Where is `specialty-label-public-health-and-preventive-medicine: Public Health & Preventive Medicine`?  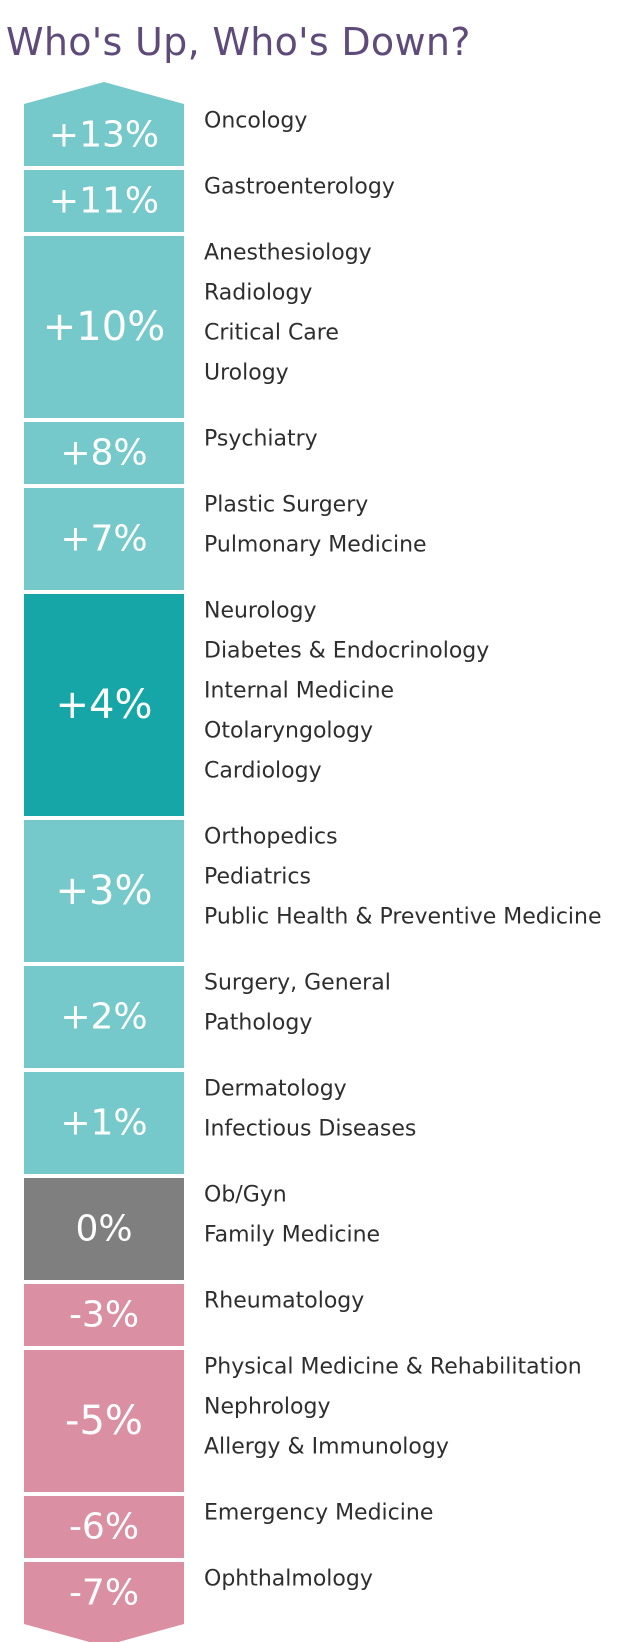 specialty-label-public-health-and-preventive-medicine: Public Health & Preventive Medicine is located at coordinates (403, 917).